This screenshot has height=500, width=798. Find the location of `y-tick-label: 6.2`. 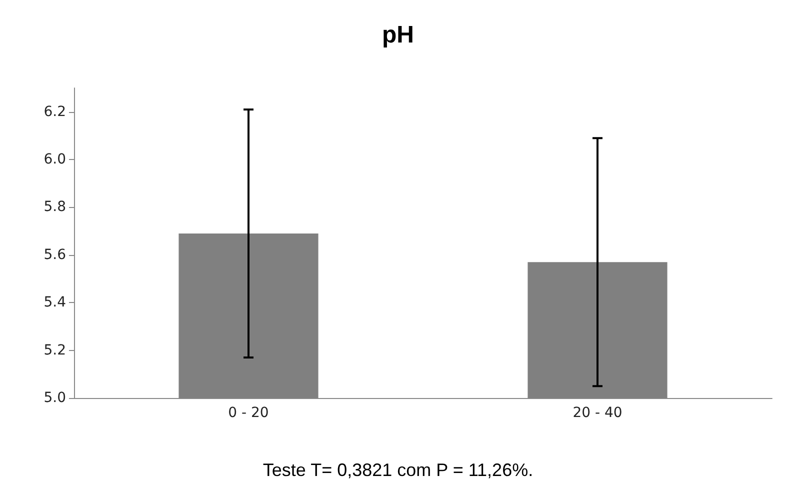

y-tick-label: 6.2 is located at coordinates (55, 112).